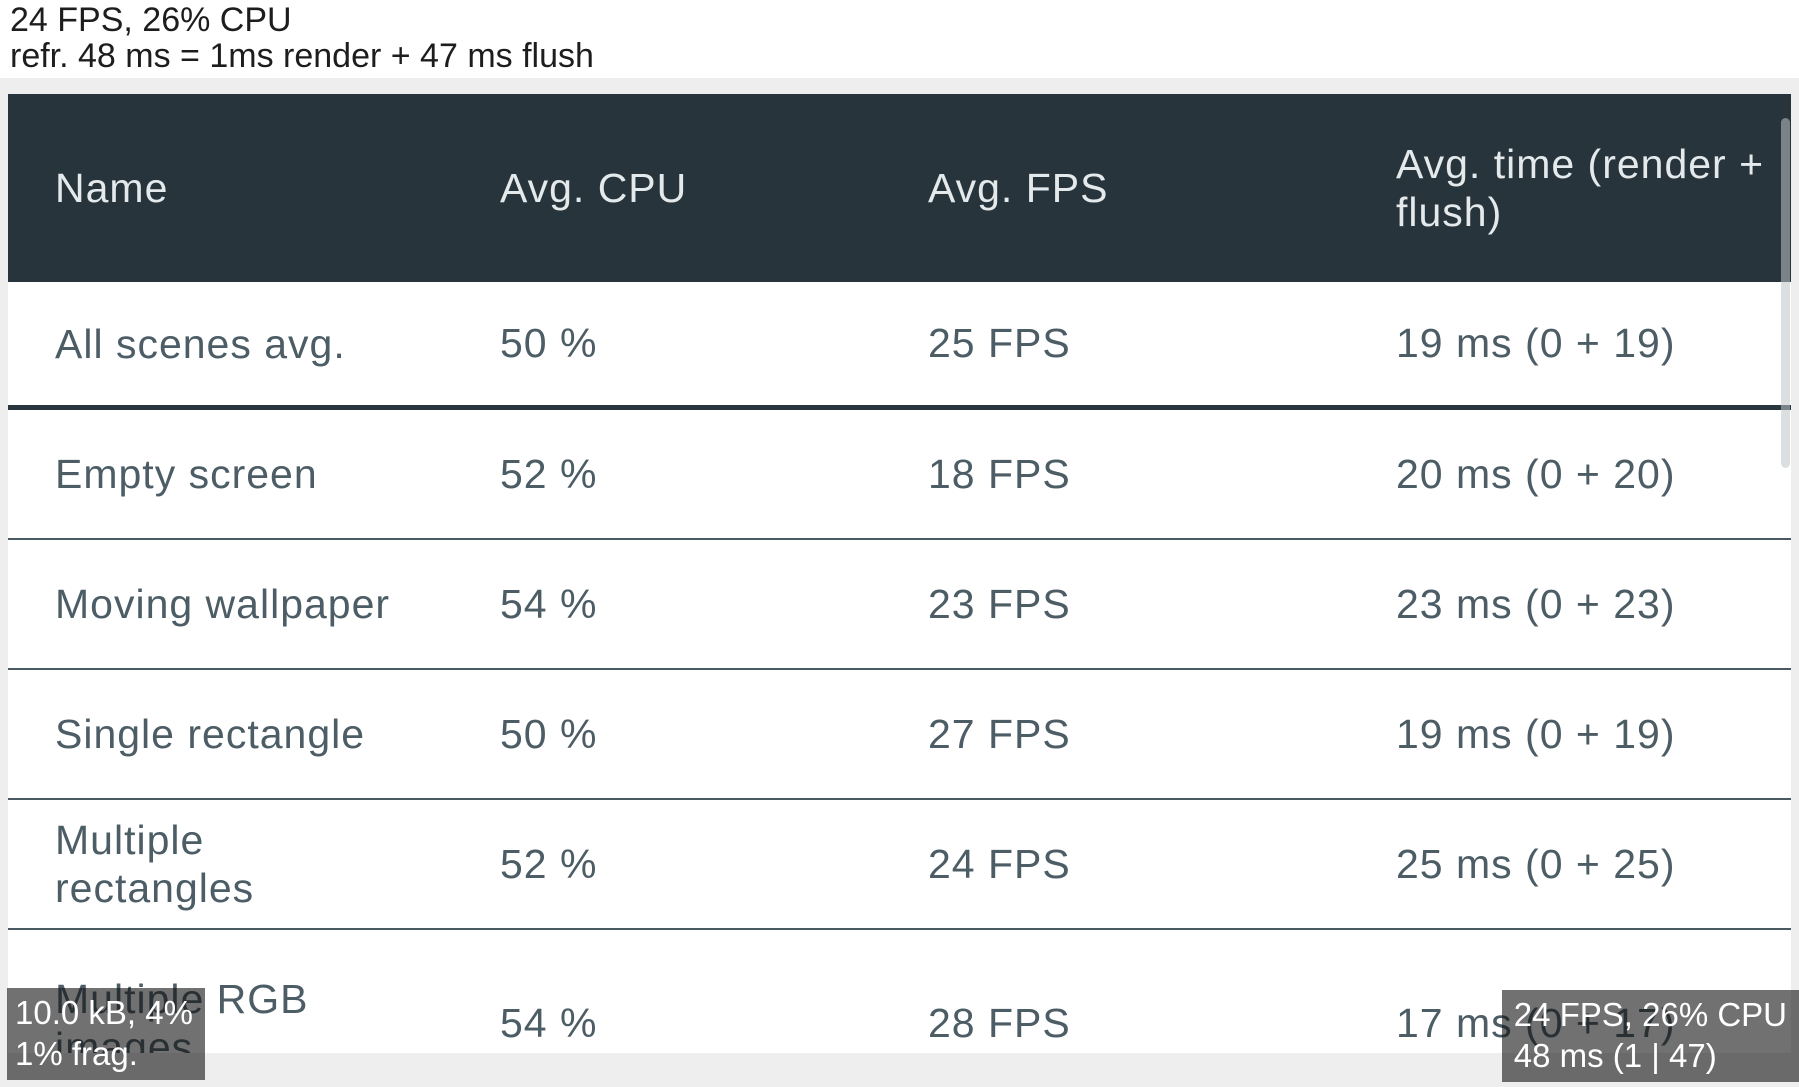  What do you see at coordinates (899, 475) in the screenshot?
I see `table-row-empty-screen: Empty screen 52 % 18 FPS 20 ms (0 + 20)` at bounding box center [899, 475].